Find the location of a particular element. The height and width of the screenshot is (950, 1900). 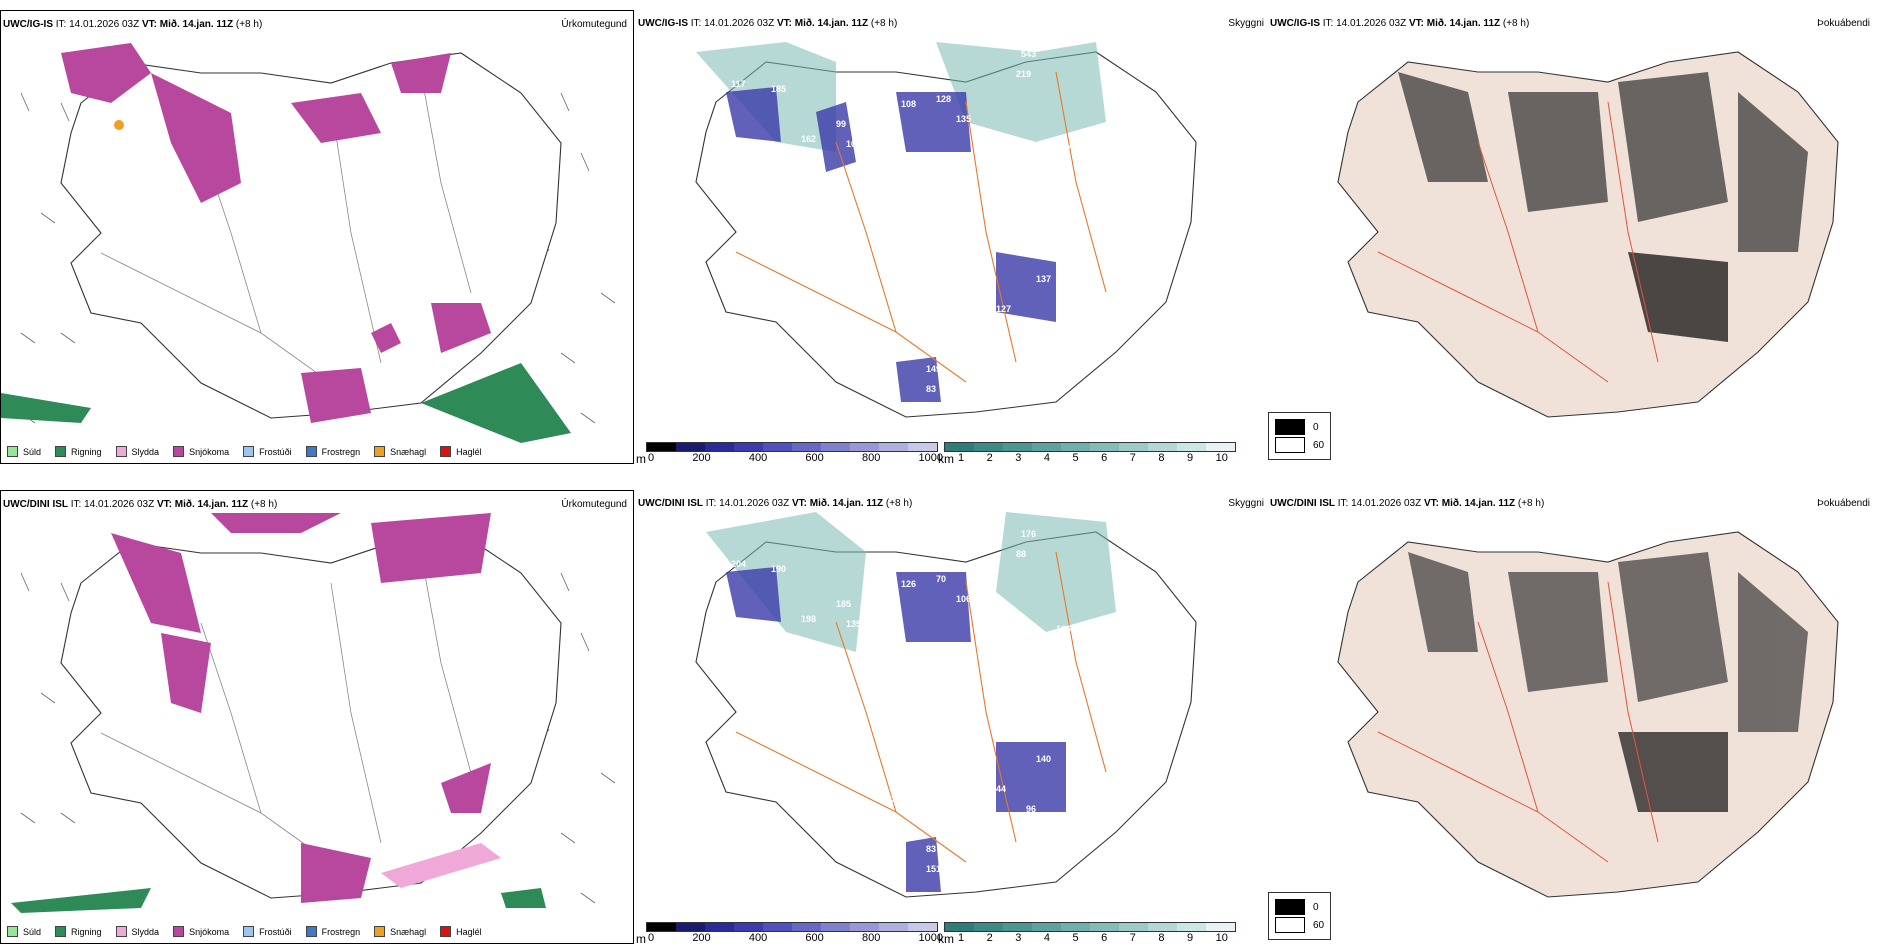

fog-index-dark is located at coordinates (1608, 682).